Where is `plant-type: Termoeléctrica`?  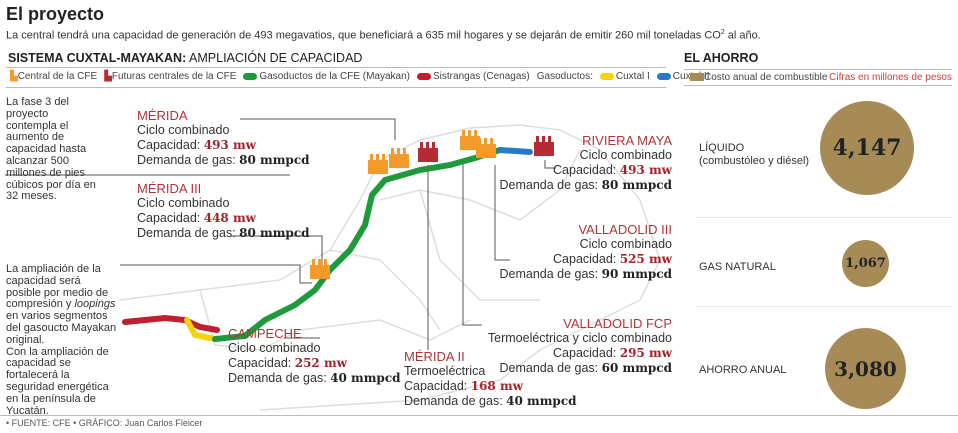 plant-type: Termoeléctrica is located at coordinates (445, 371).